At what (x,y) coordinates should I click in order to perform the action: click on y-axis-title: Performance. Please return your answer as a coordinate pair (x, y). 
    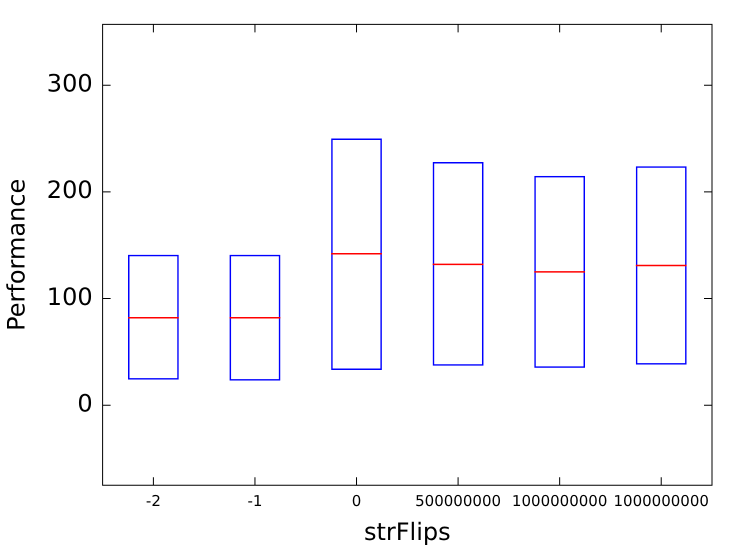
    Looking at the image, I should click on (16, 254).